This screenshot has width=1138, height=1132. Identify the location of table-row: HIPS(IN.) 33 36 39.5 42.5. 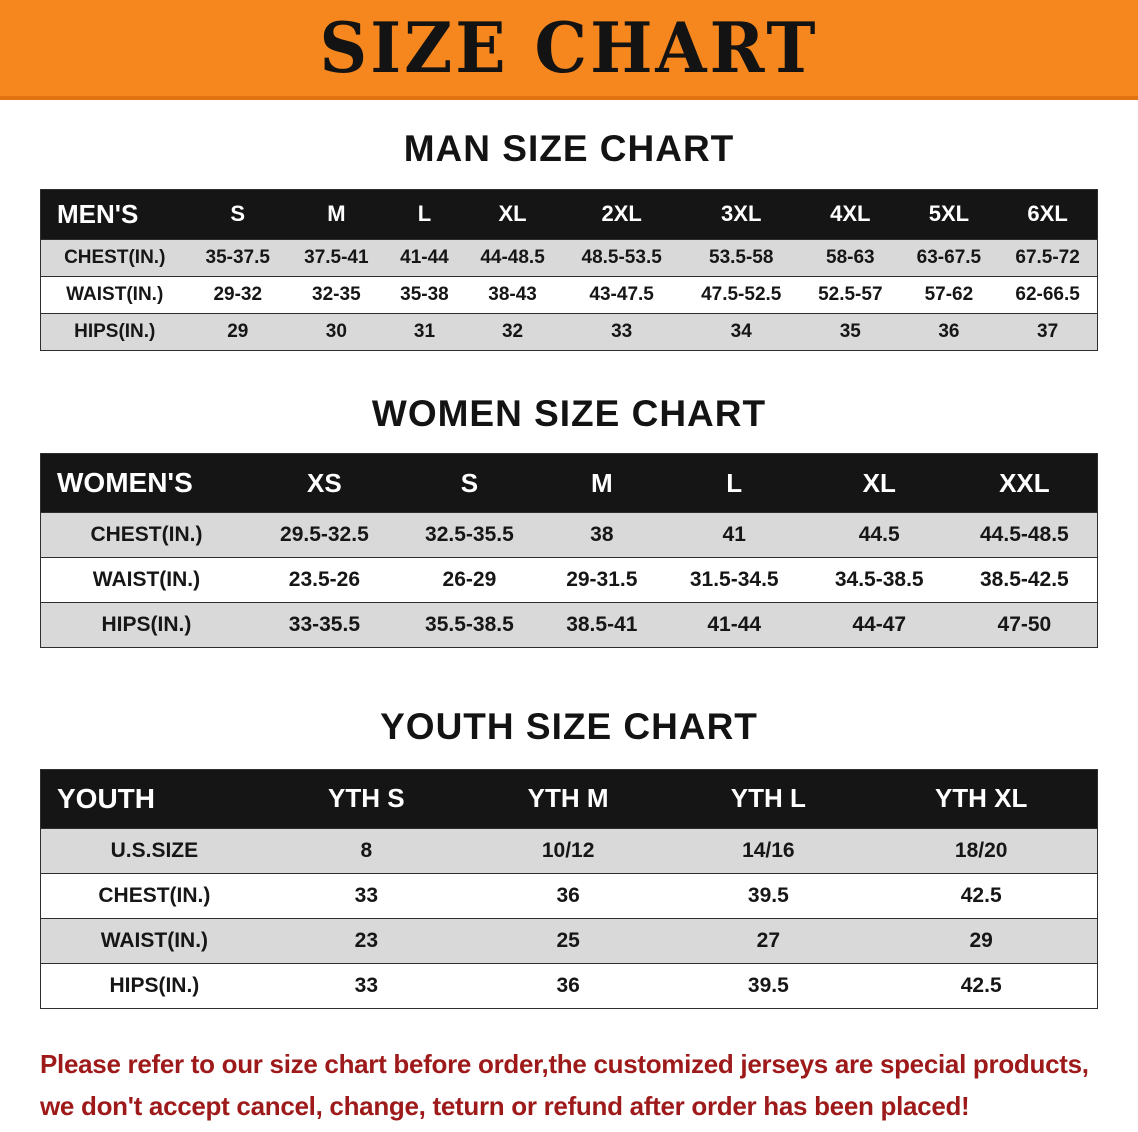
(569, 985).